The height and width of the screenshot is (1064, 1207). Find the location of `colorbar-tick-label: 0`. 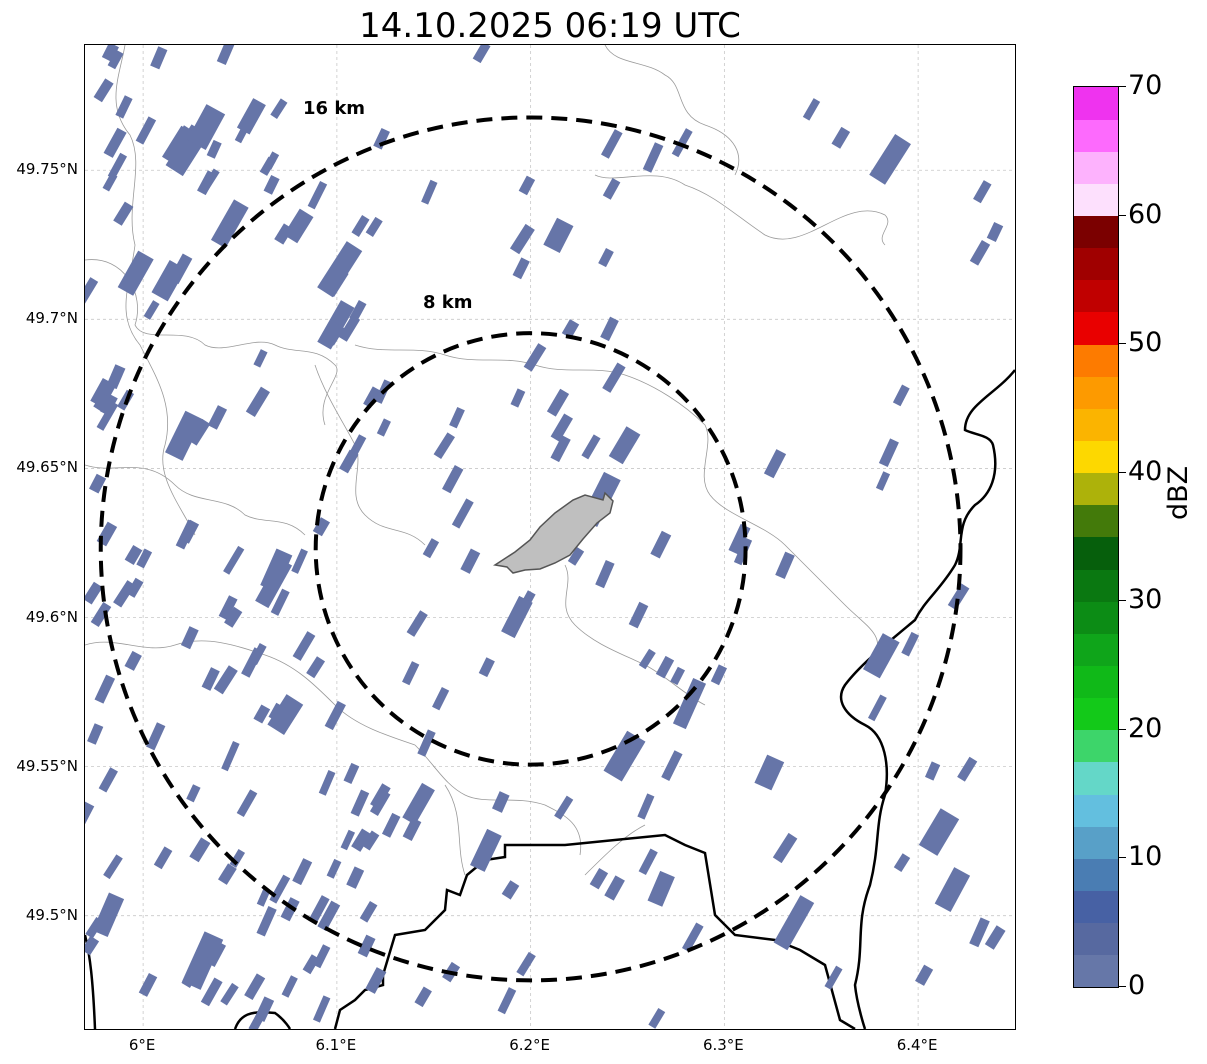

colorbar-tick-label: 0 is located at coordinates (1137, 985).